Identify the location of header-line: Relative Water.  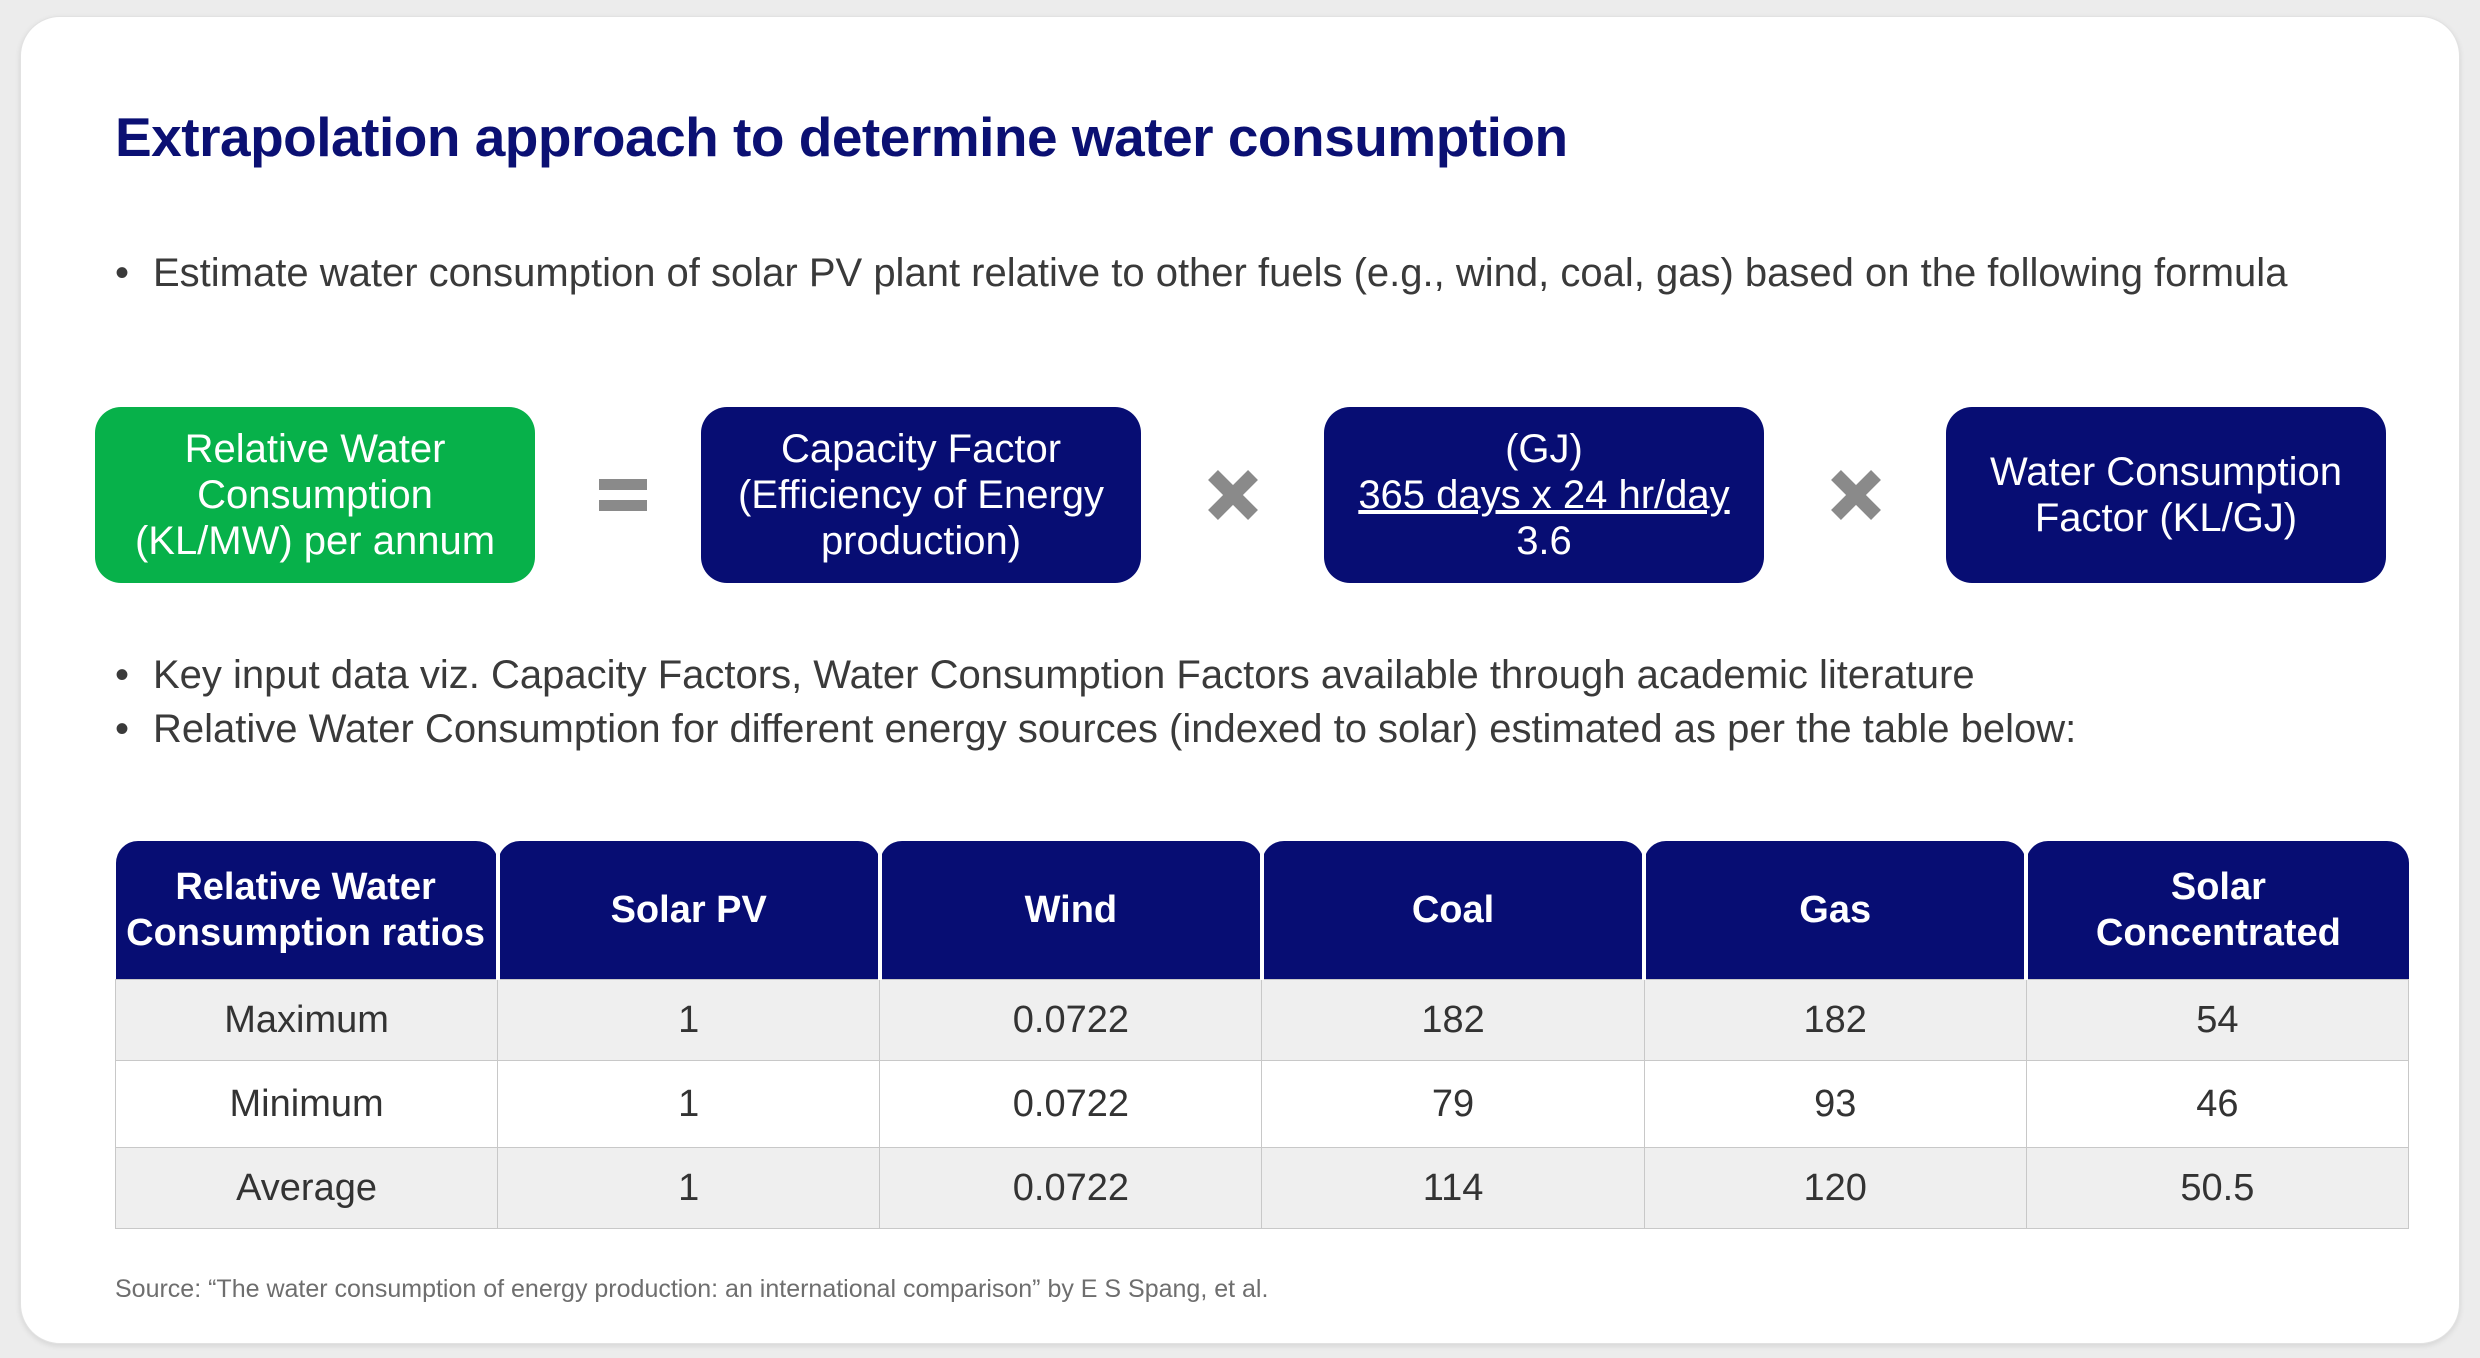
(305, 887).